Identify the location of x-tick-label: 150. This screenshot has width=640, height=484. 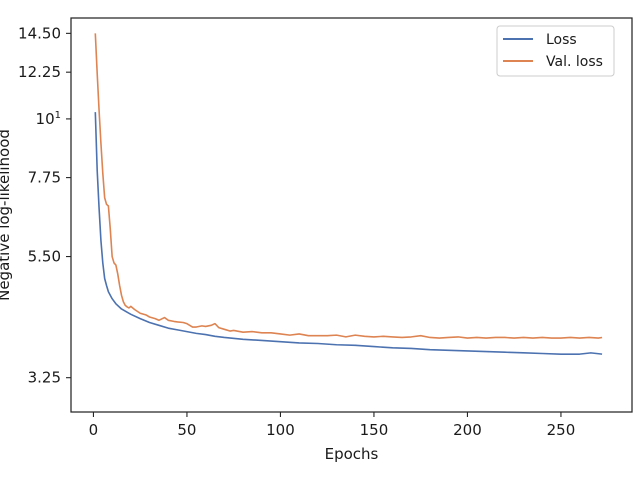
(374, 430).